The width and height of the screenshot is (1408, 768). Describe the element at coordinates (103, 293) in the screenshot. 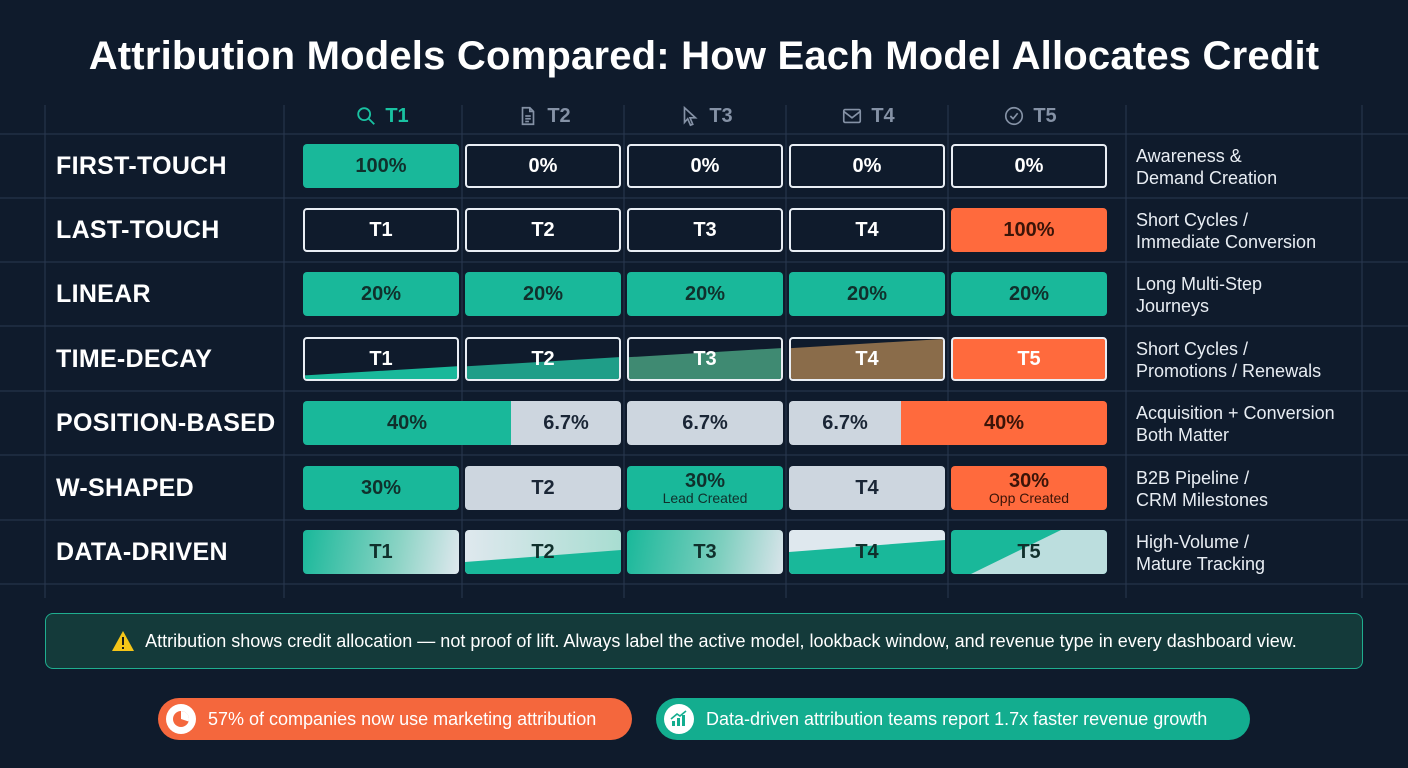

I see `row-label-linear: LINEAR` at that location.